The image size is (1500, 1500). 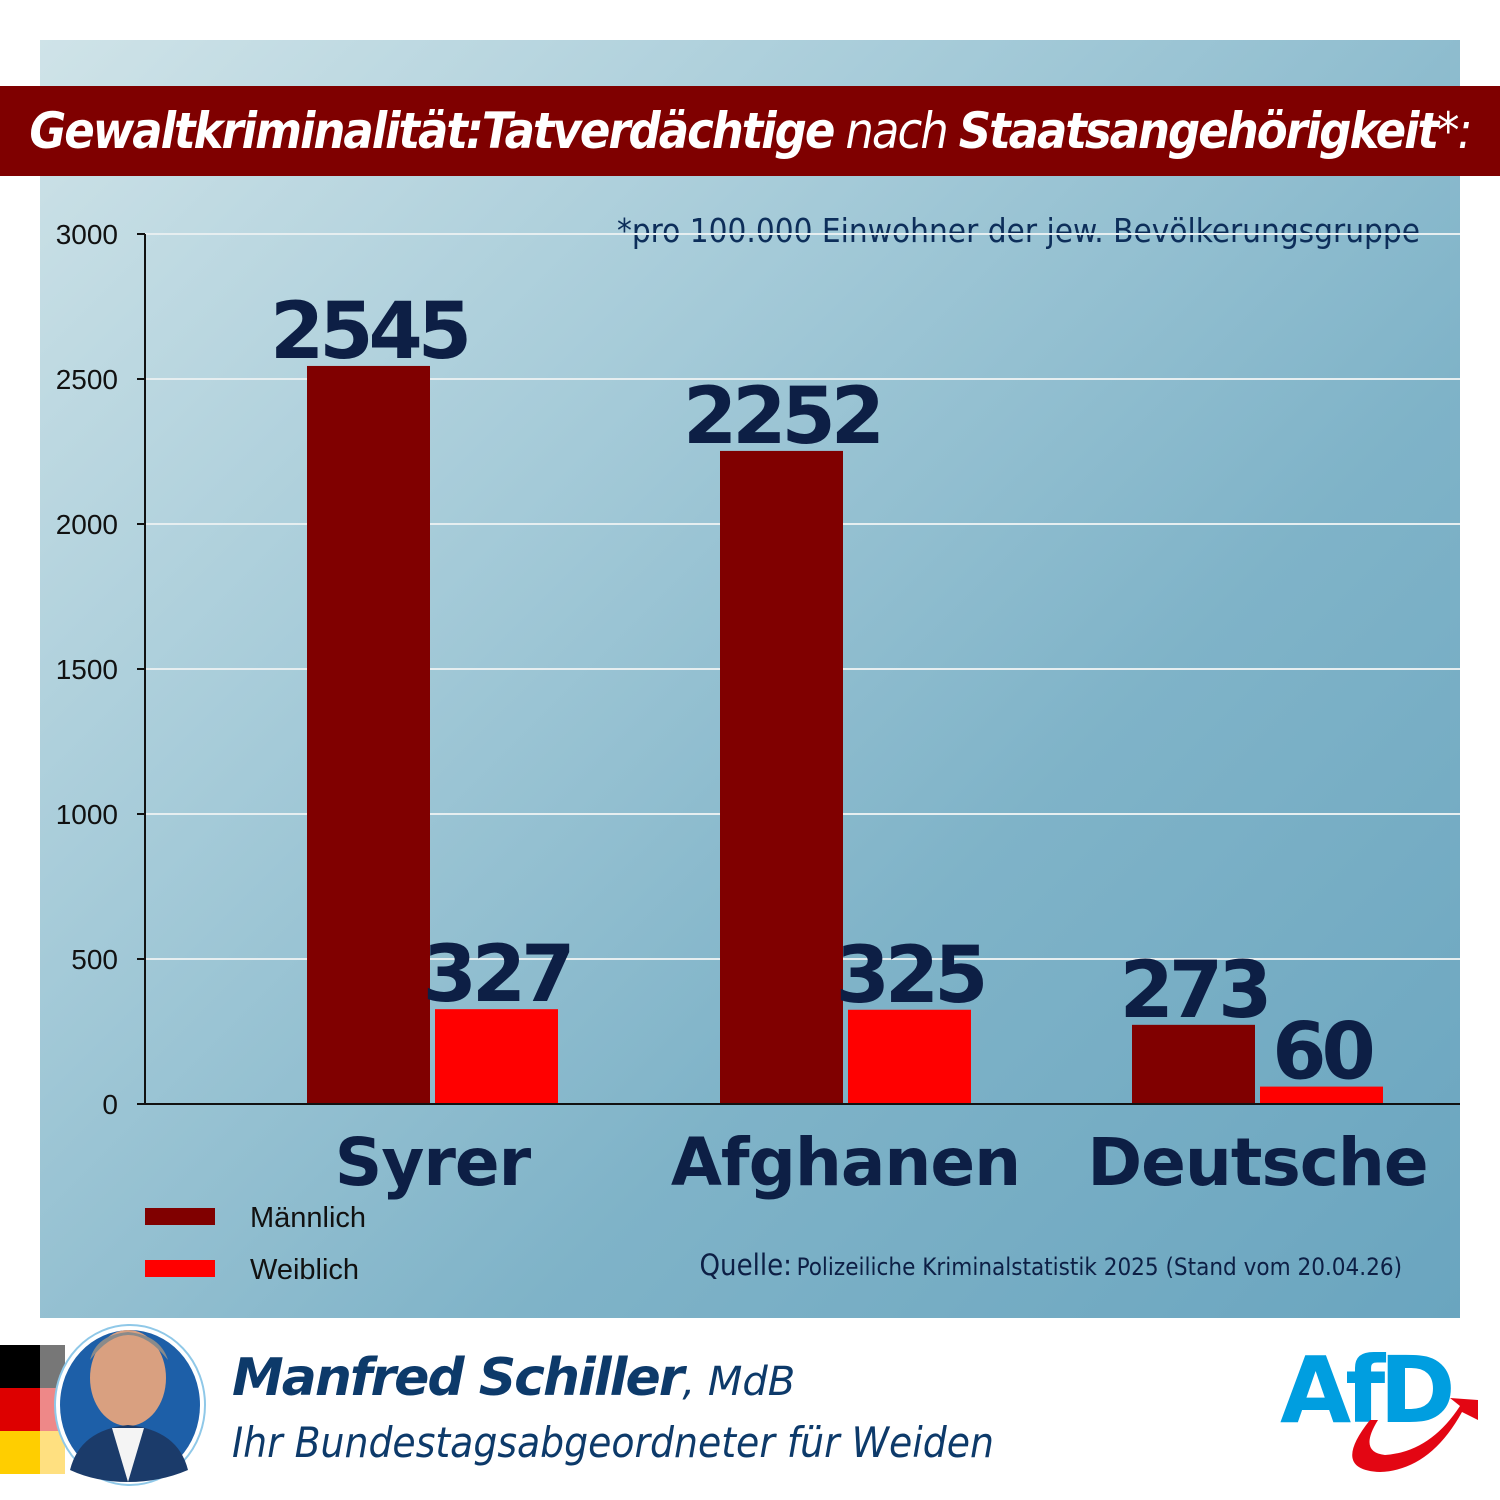 What do you see at coordinates (496, 1056) in the screenshot?
I see `bar-syrer-weiblich` at bounding box center [496, 1056].